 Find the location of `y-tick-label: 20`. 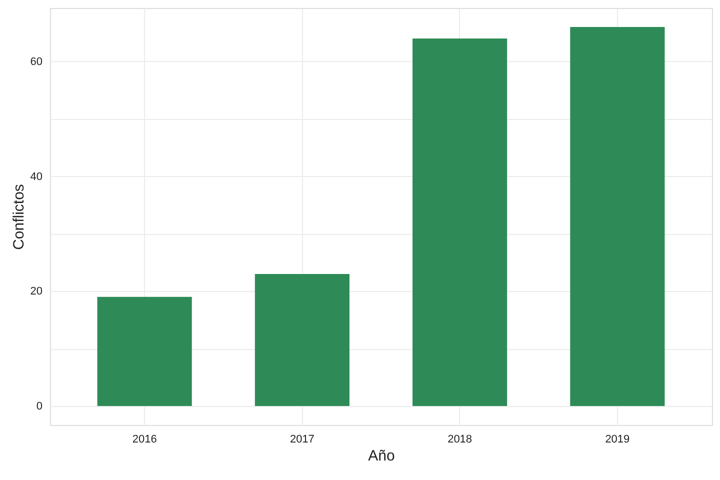

y-tick-label: 20 is located at coordinates (36, 292).